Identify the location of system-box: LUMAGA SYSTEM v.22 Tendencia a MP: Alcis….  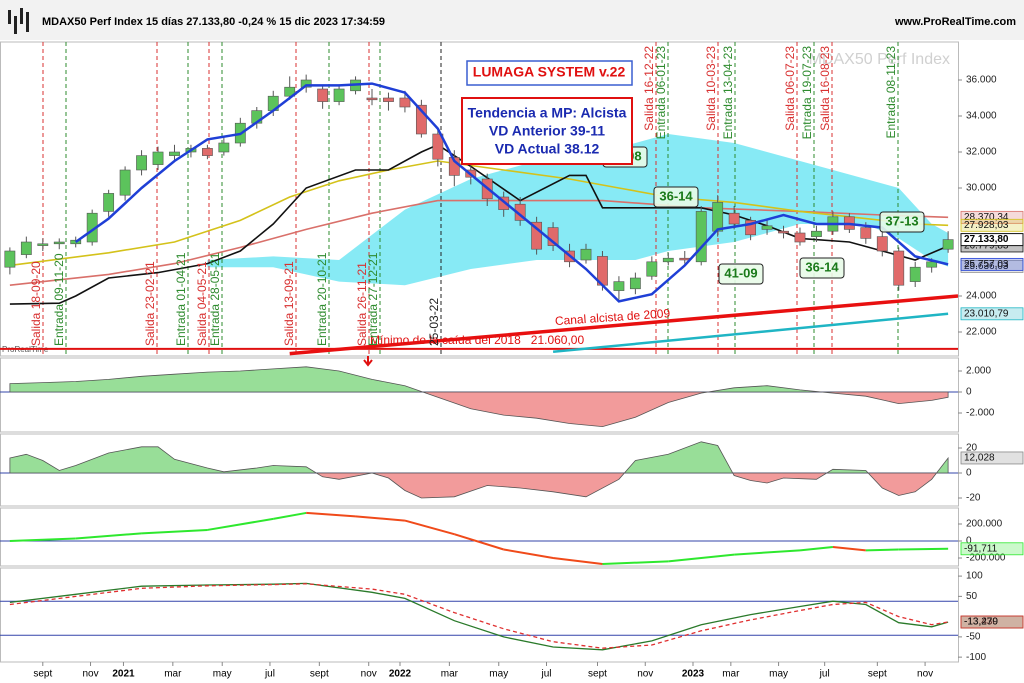
(547, 112).